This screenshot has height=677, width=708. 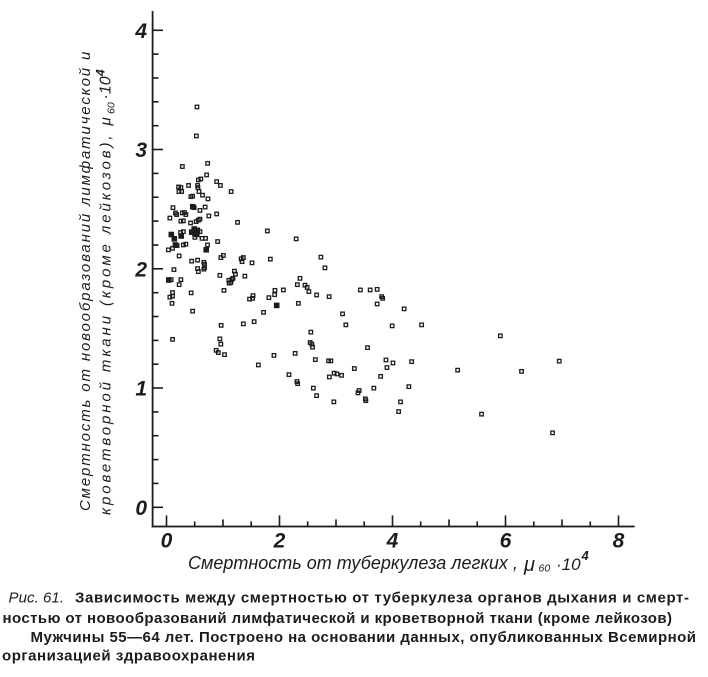 I want to click on svg-text: 3, so click(x=141, y=150).